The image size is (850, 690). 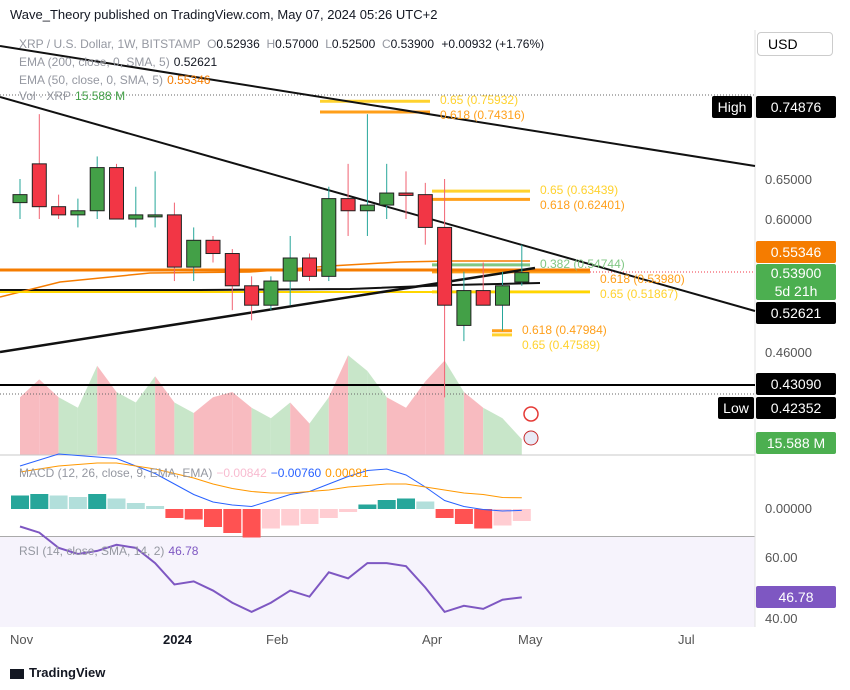 I want to click on ema50-legend: EMA (50, close, 0, SMA, 5) 0.55346, so click(x=115, y=80).